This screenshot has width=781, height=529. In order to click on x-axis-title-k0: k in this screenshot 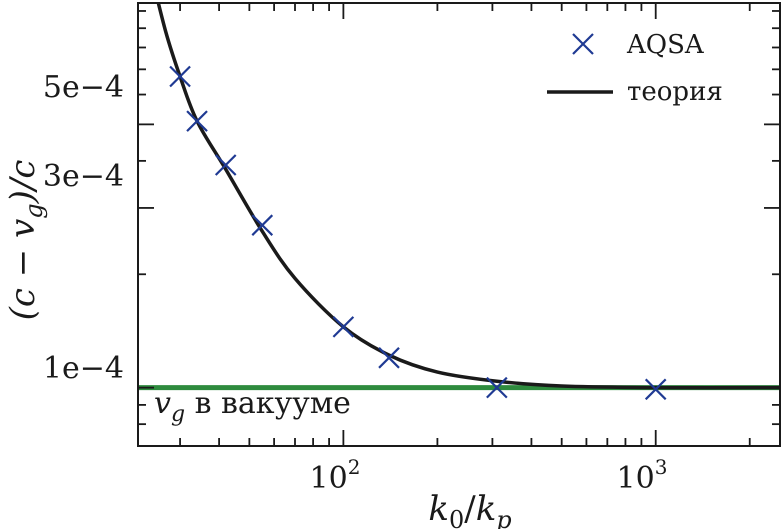, I will do `click(438, 509)`.